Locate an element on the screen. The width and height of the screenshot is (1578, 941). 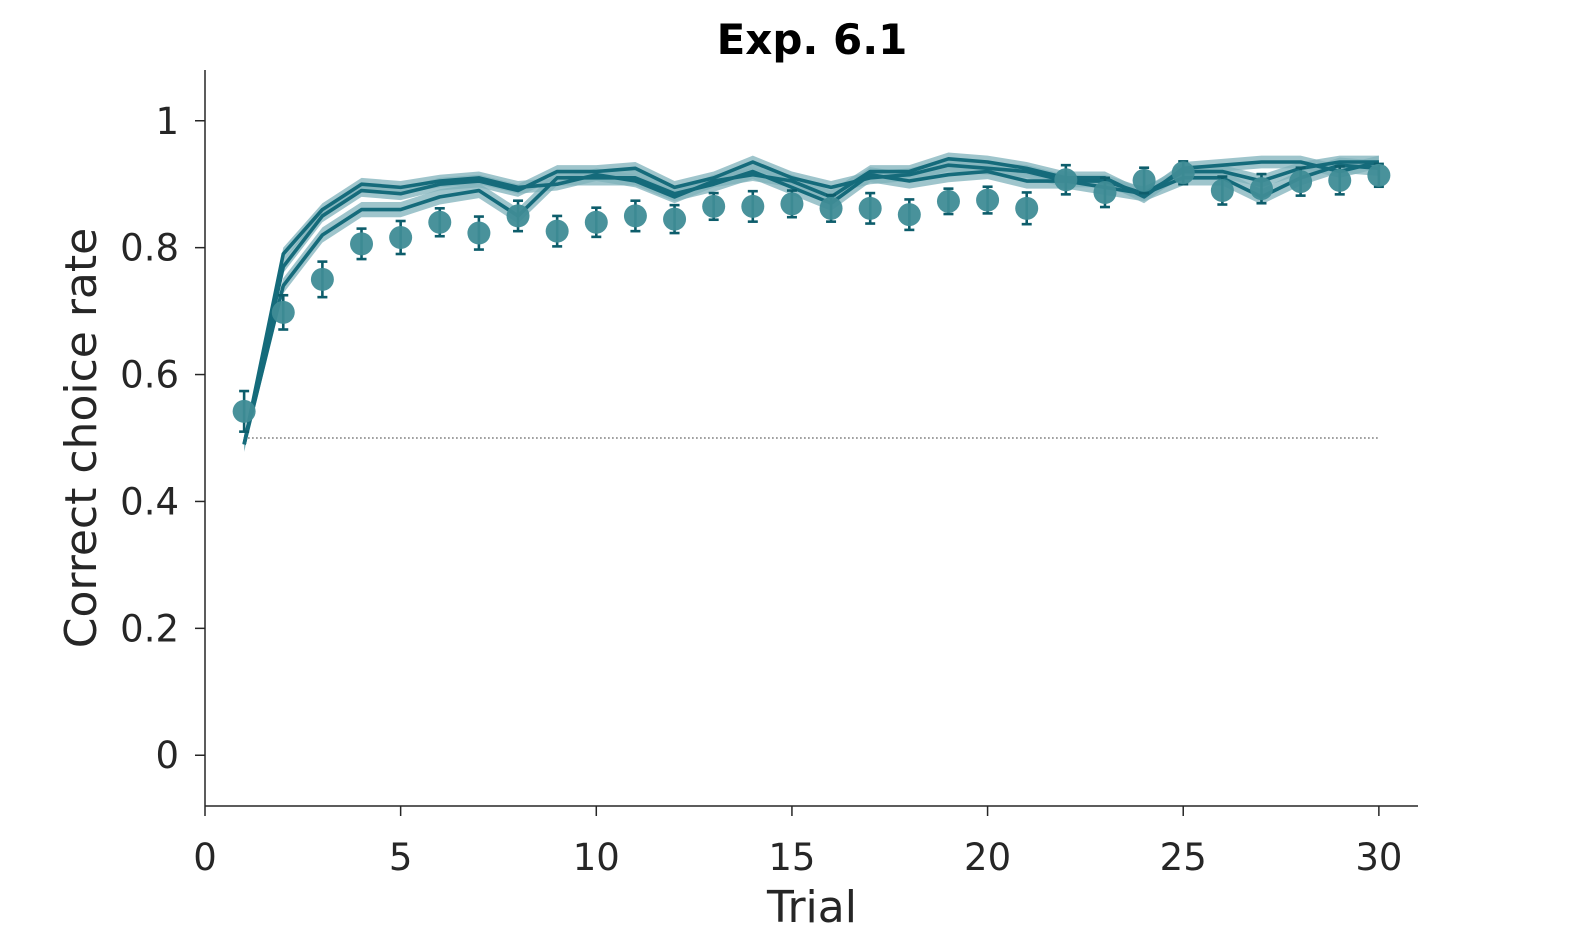
x-tick-label: 5 is located at coordinates (401, 857).